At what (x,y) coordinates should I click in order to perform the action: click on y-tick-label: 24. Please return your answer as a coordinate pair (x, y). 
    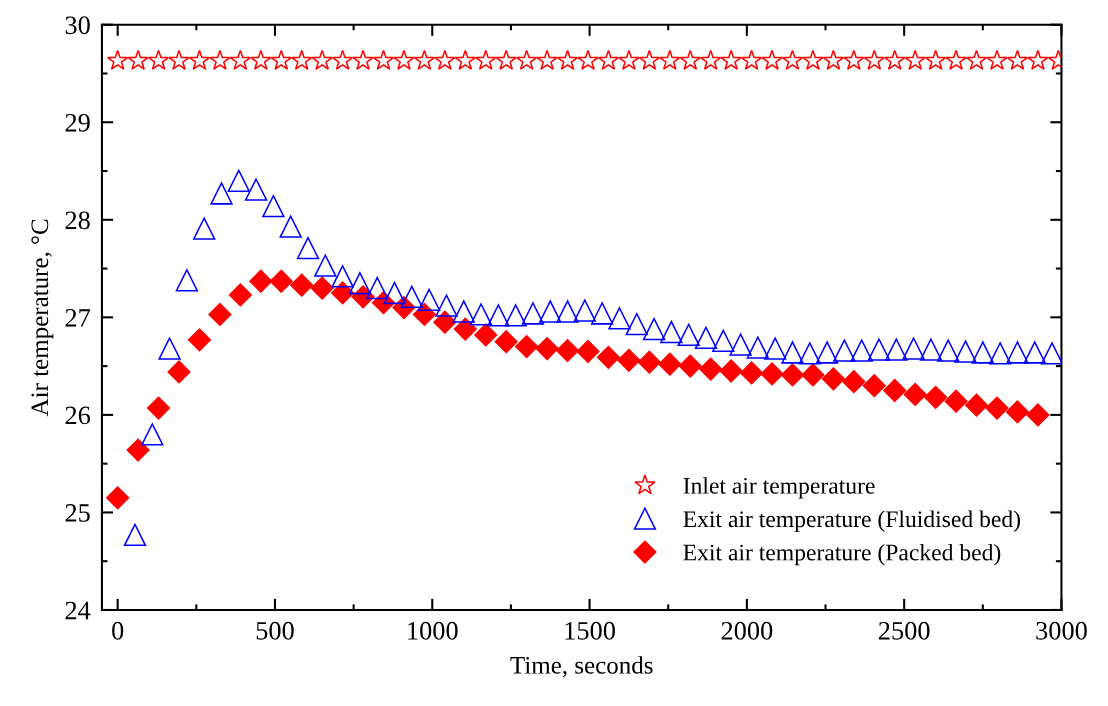
    Looking at the image, I should click on (78, 610).